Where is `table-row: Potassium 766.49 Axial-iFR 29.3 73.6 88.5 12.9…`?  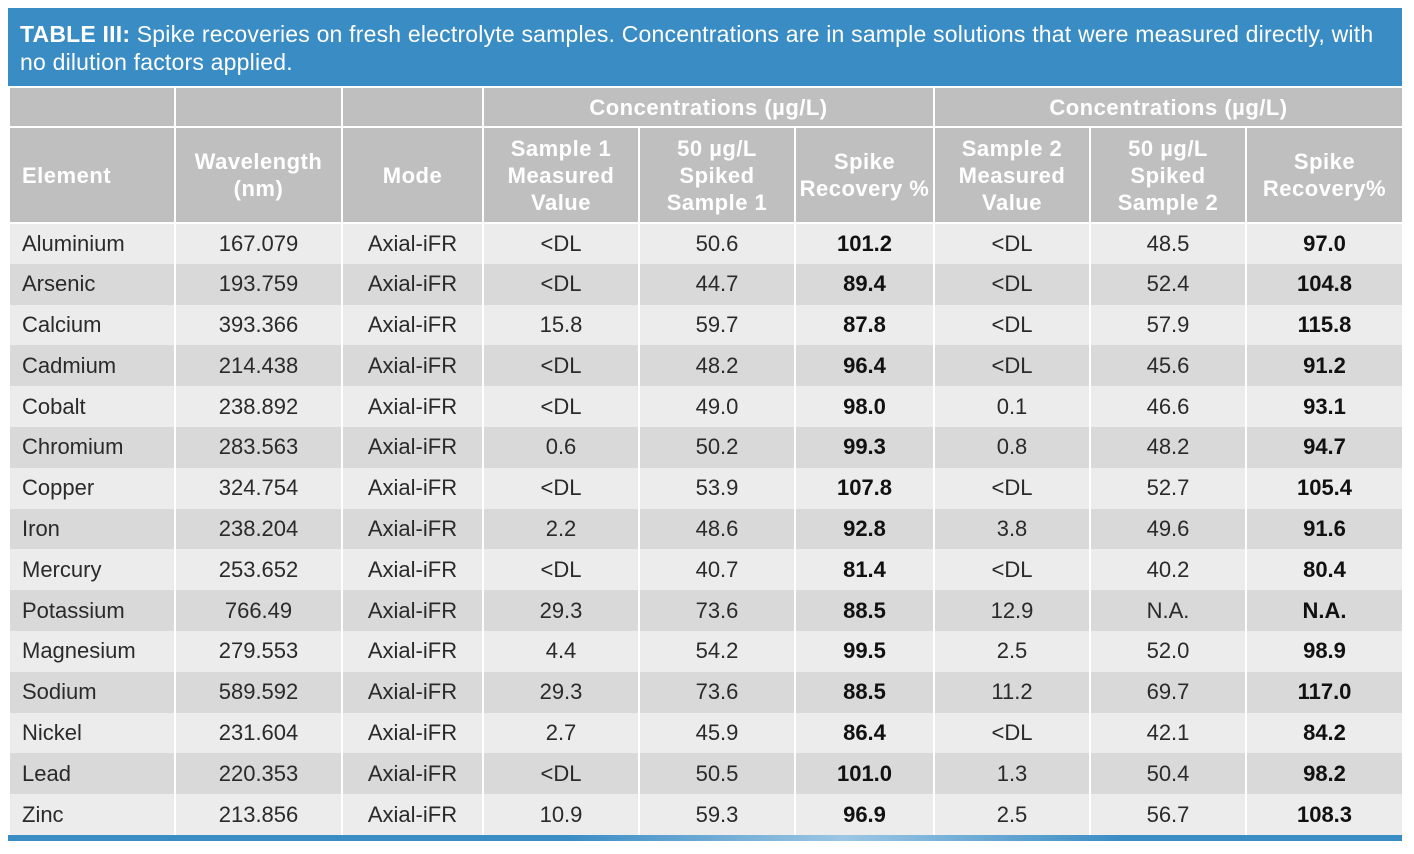 table-row: Potassium 766.49 Axial-iFR 29.3 73.6 88.5 12.9… is located at coordinates (706, 610).